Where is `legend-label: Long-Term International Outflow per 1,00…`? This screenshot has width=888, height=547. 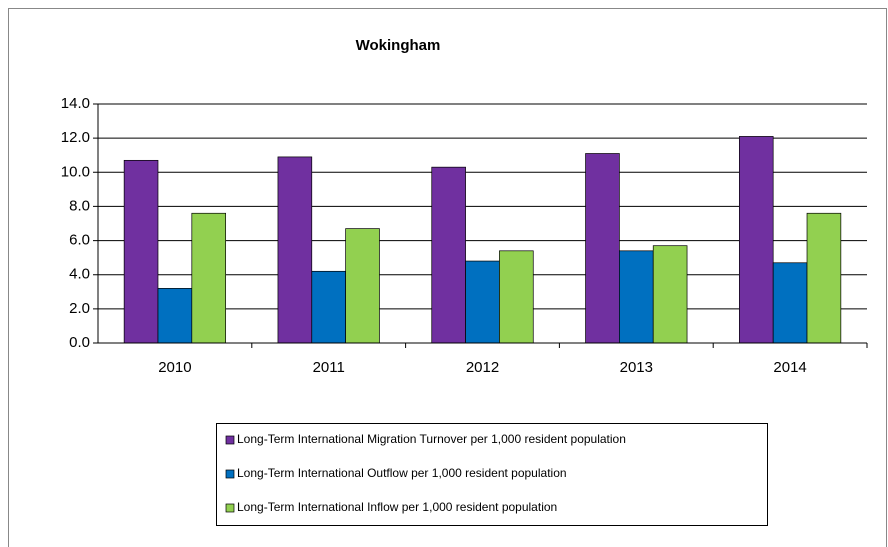
legend-label: Long-Term International Outflow per 1,00… is located at coordinates (402, 473).